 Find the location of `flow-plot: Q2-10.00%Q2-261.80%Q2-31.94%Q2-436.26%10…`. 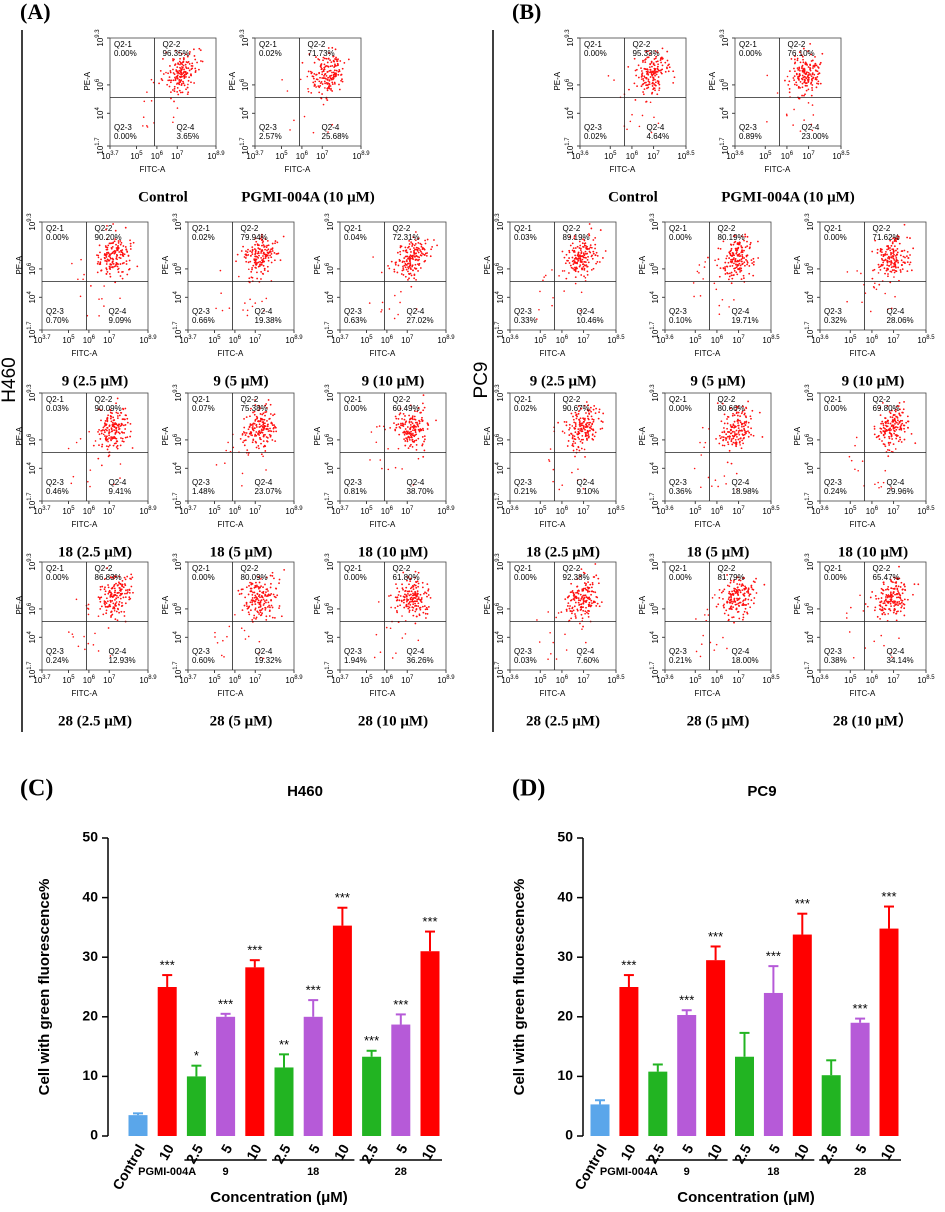

flow-plot: Q2-10.00%Q2-261.80%Q2-31.94%Q2-436.26%10… is located at coordinates (384, 641).